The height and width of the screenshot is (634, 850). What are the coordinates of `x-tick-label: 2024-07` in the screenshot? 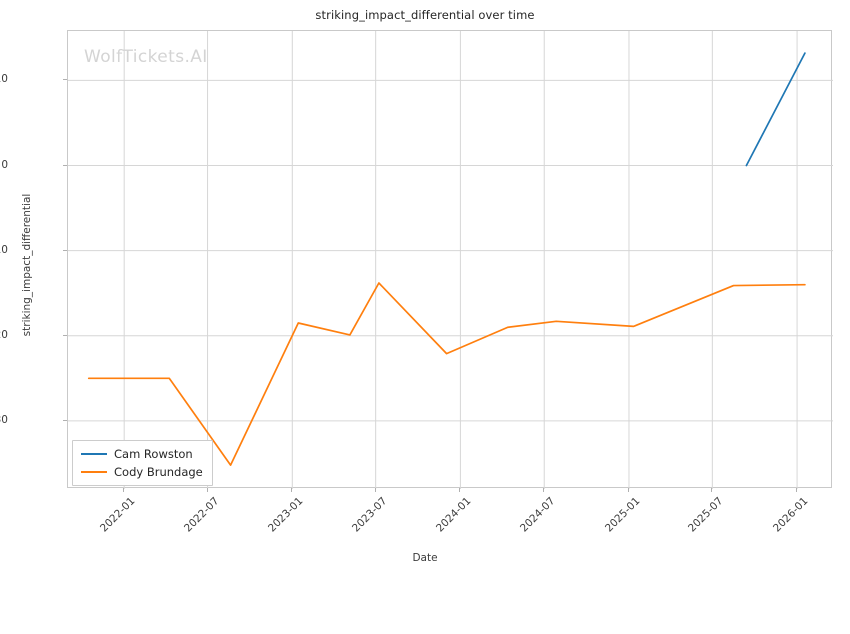 It's located at (538, 515).